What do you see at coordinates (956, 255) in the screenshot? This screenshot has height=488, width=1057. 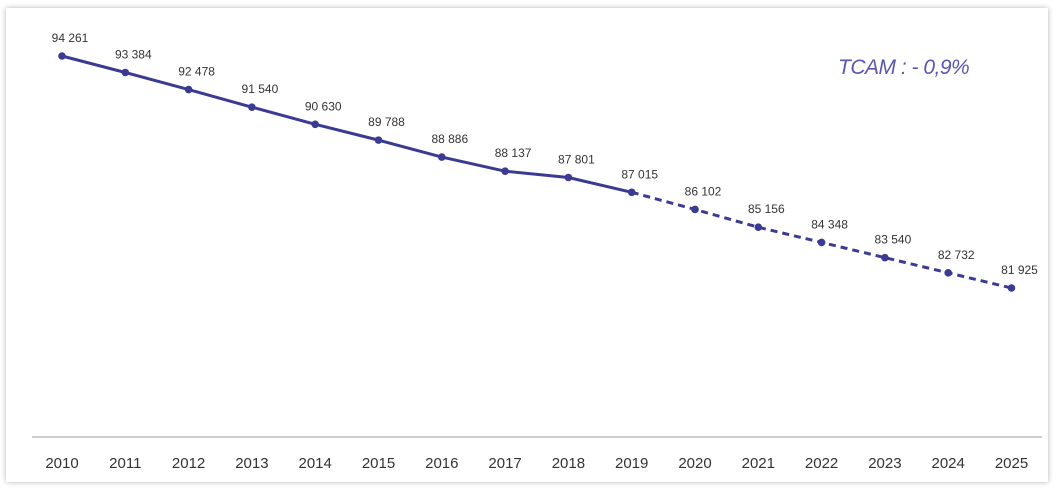 I see `data-label: 82 732` at bounding box center [956, 255].